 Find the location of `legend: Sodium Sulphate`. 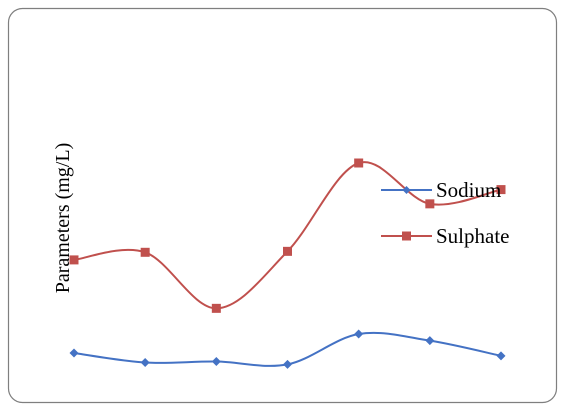

legend: Sodium Sulphate is located at coordinates (445, 213).